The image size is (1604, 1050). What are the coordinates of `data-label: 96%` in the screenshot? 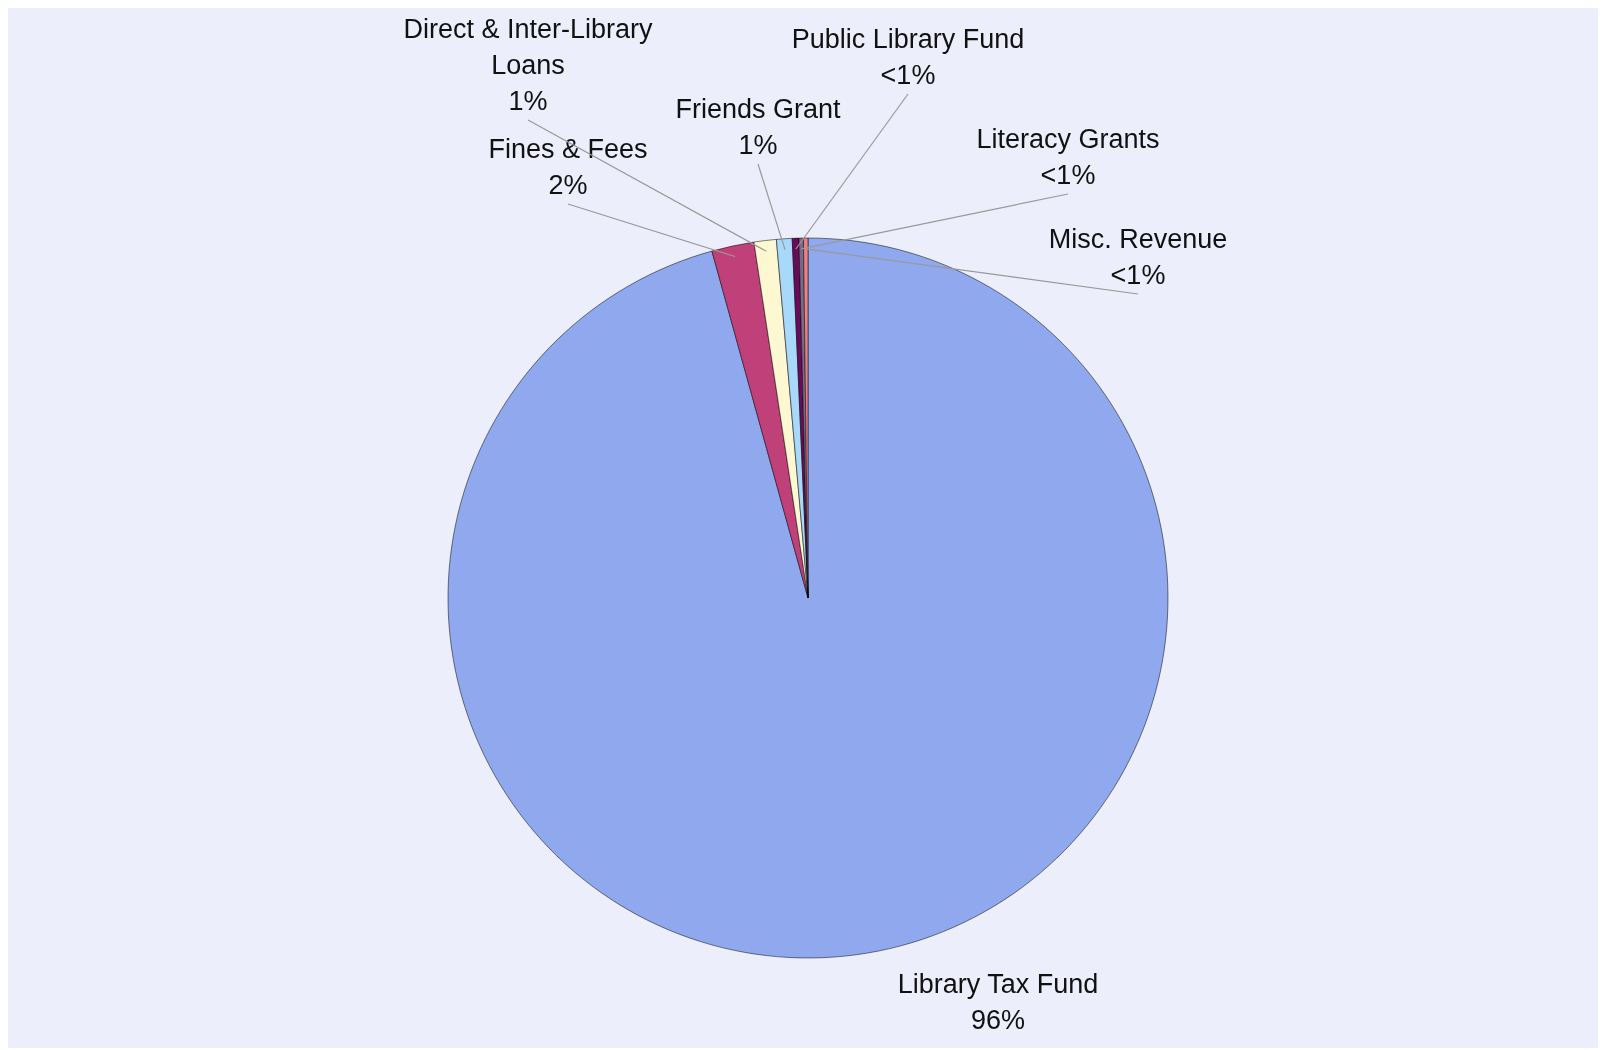 It's located at (998, 1020).